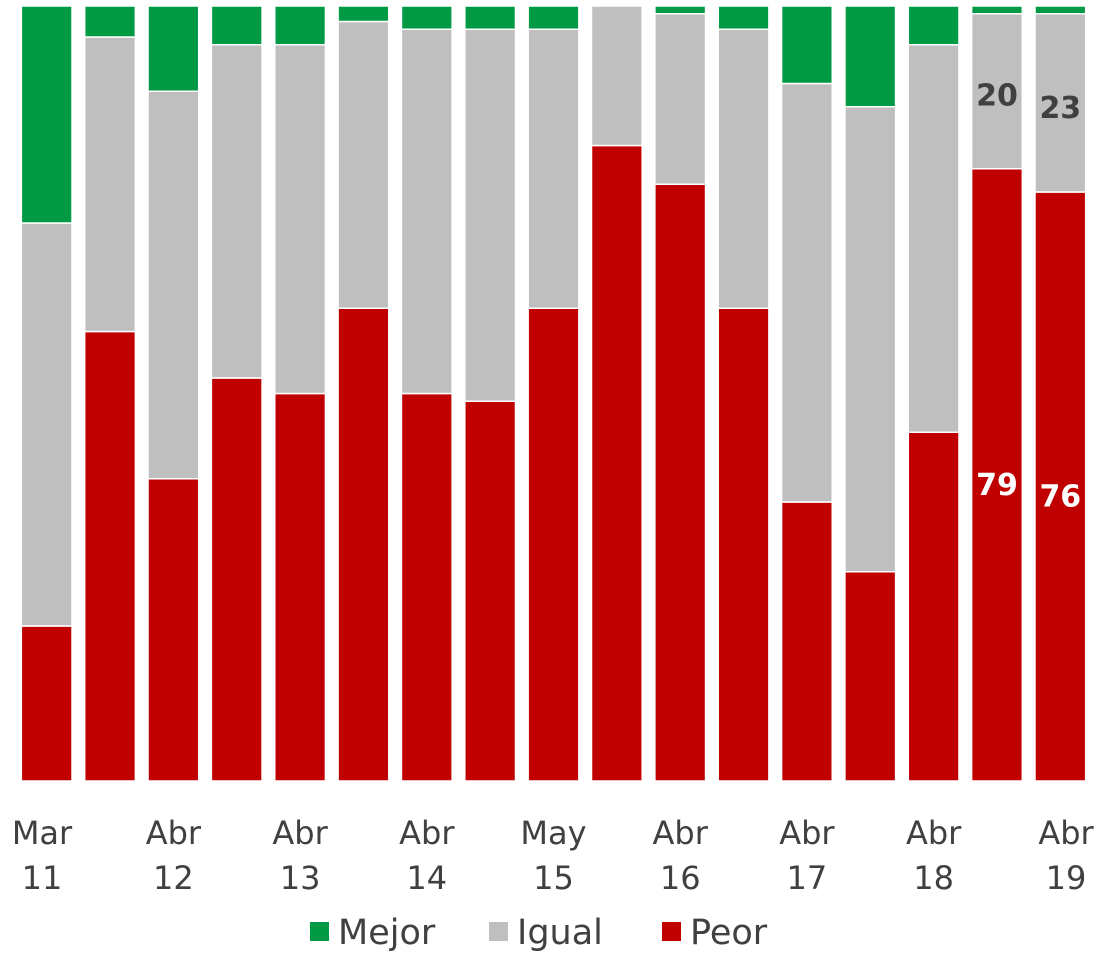 This screenshot has height=956, width=1101. I want to click on x-tick-label-6-line1: Abr, so click(681, 833).